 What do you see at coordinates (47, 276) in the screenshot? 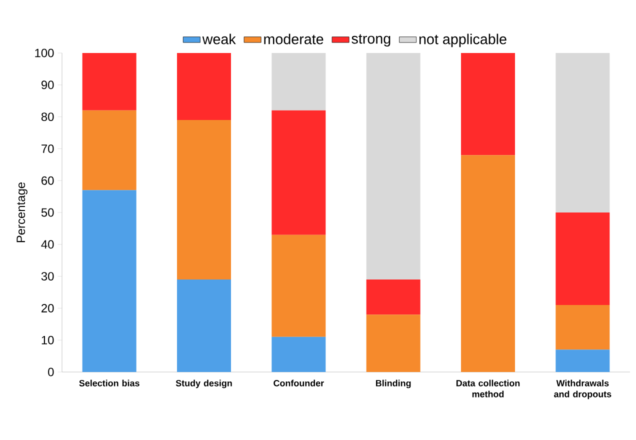
I see `y-tick-label: 30` at bounding box center [47, 276].